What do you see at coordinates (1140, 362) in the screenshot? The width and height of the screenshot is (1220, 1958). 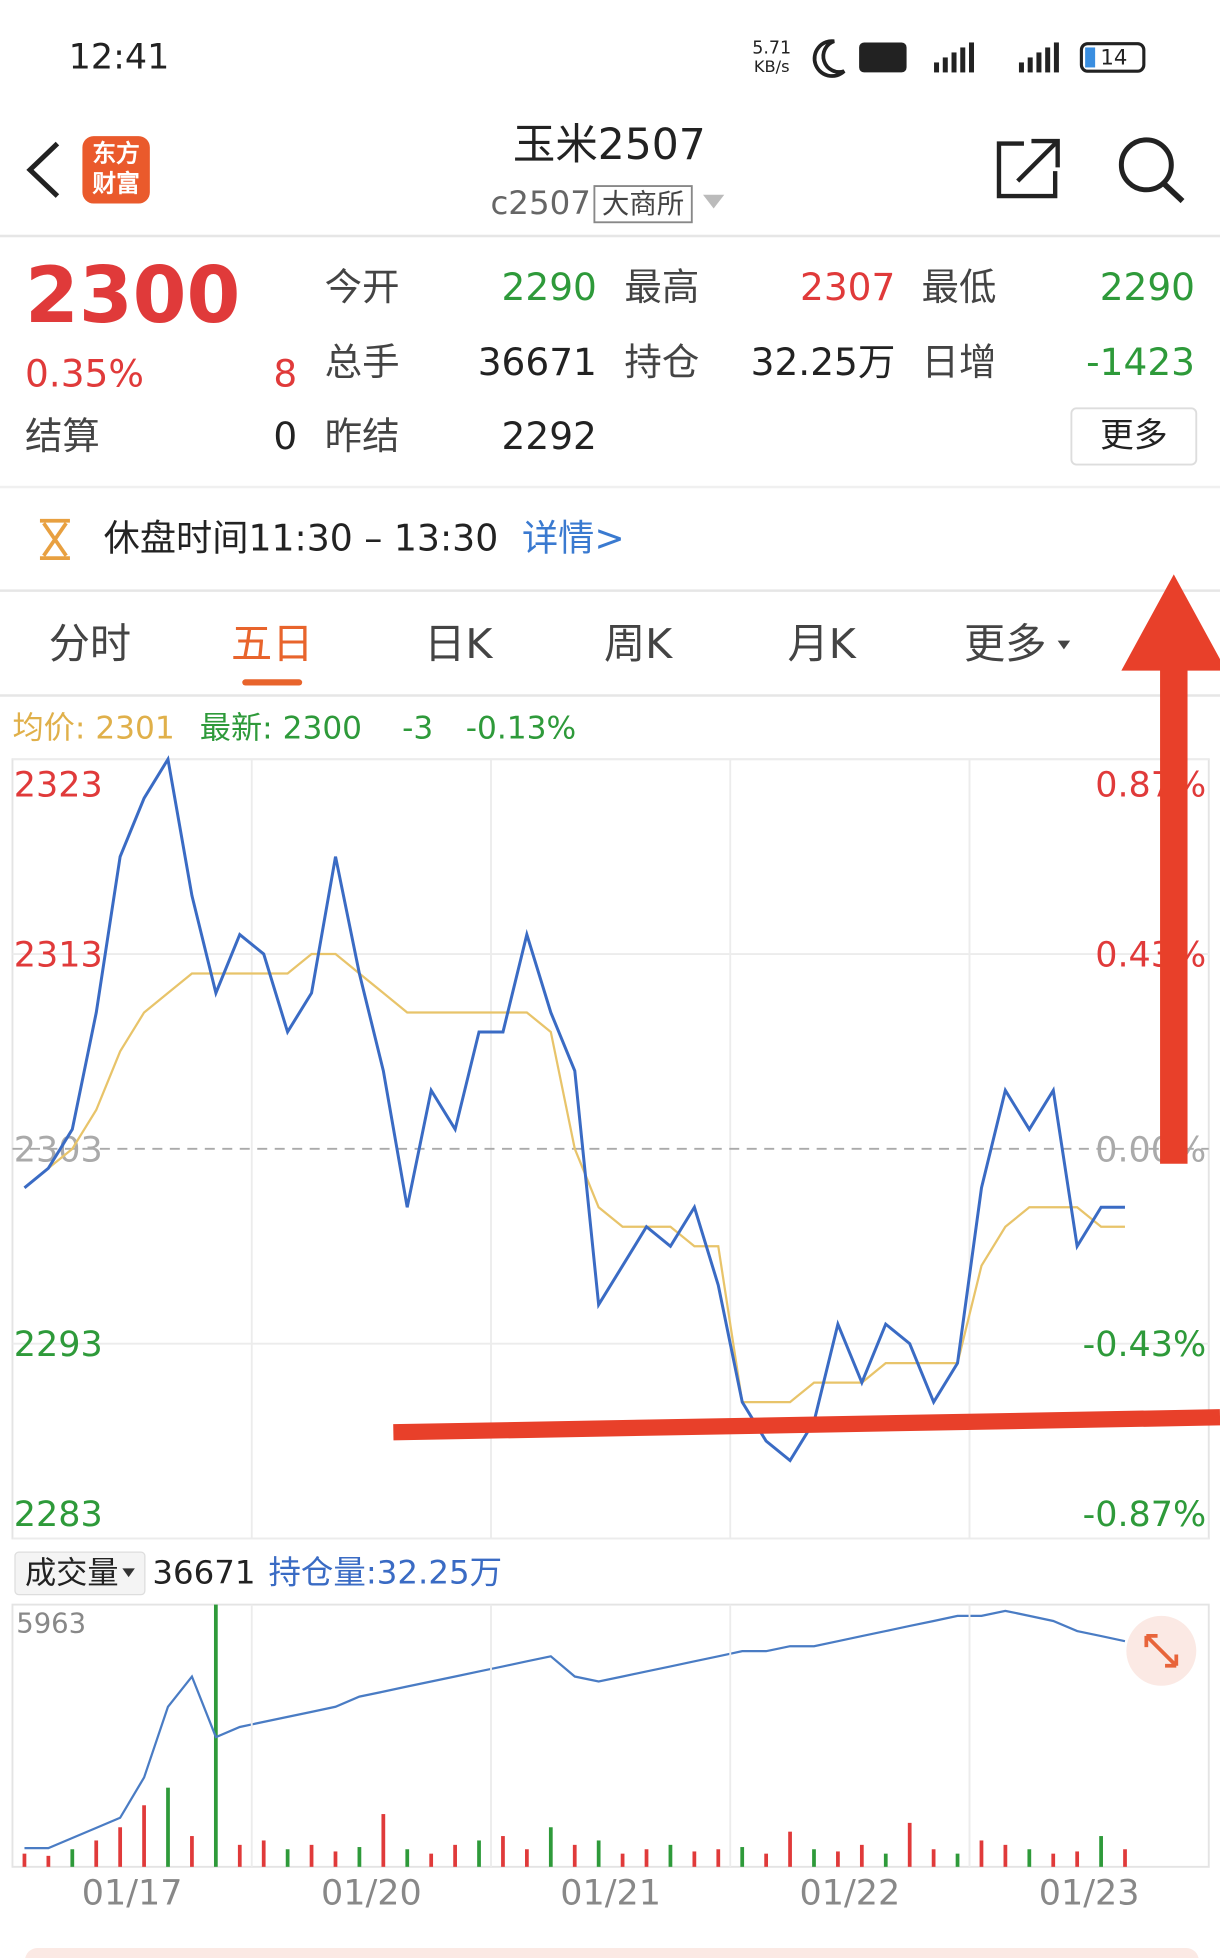 I see `field-value: -1423` at bounding box center [1140, 362].